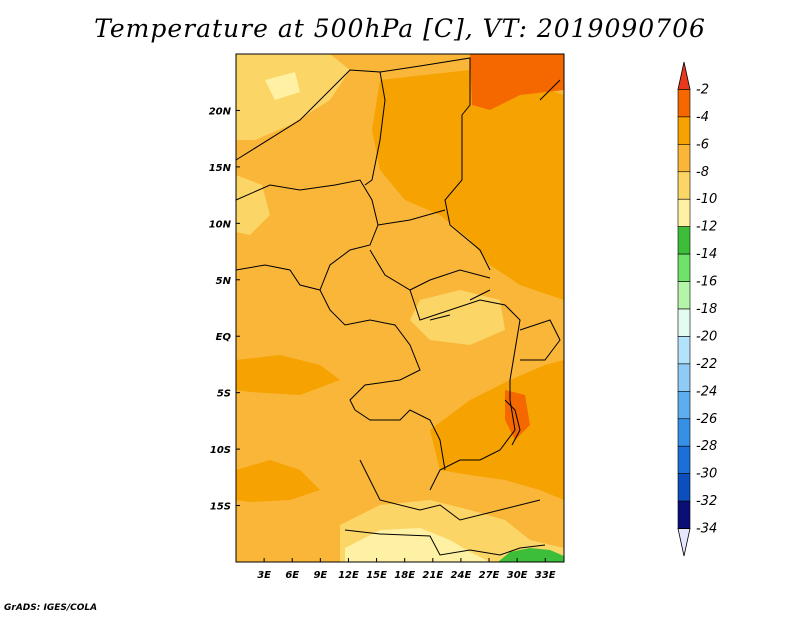  What do you see at coordinates (292, 575) in the screenshot?
I see `x-tick-label: 6E` at bounding box center [292, 575].